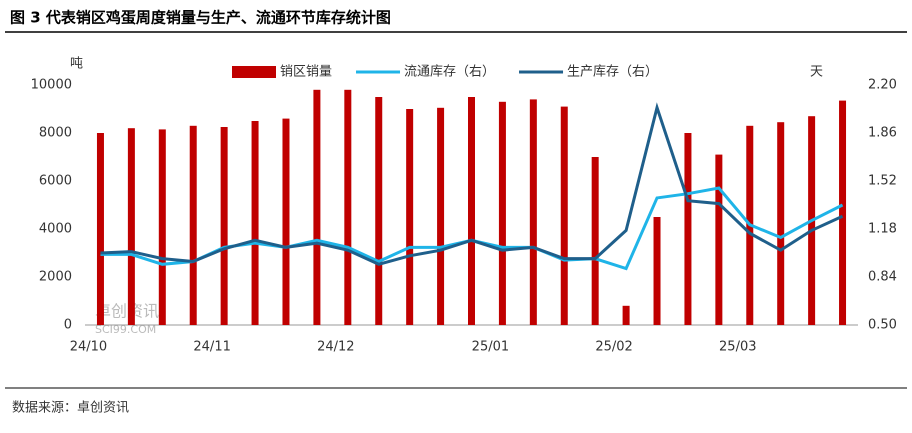  Describe the element at coordinates (55, 229) in the screenshot. I see `y-tick-label: 4000` at that location.